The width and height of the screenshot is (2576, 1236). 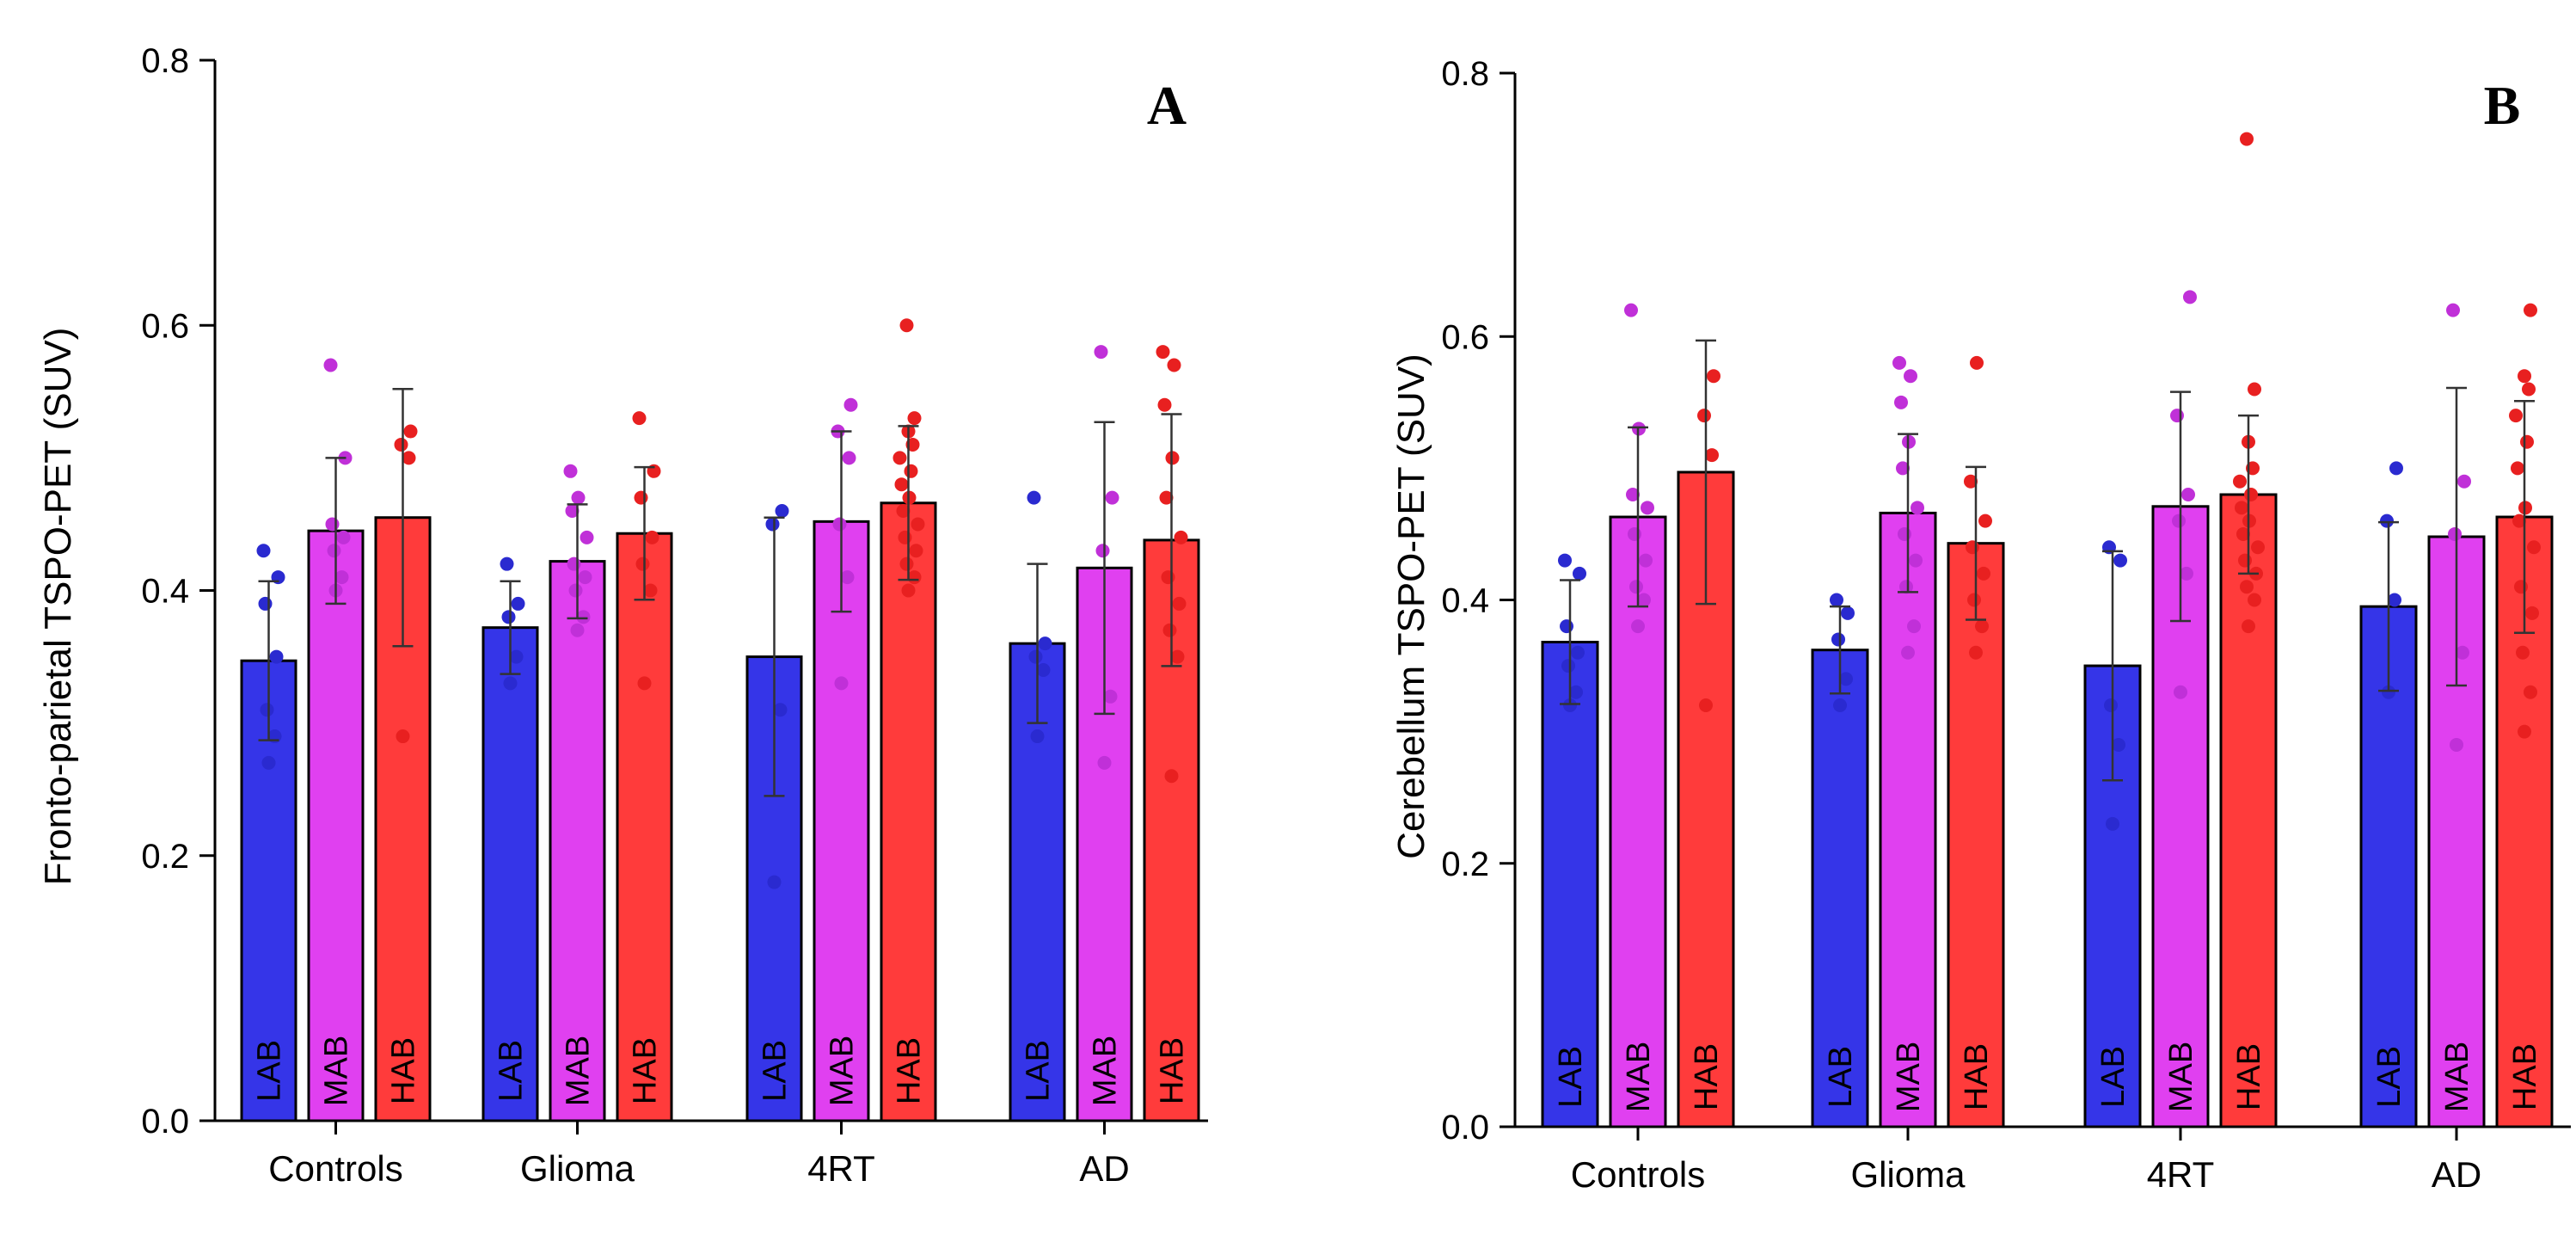 I want to click on panel-a-x-category-label: AD, so click(x=1104, y=1168).